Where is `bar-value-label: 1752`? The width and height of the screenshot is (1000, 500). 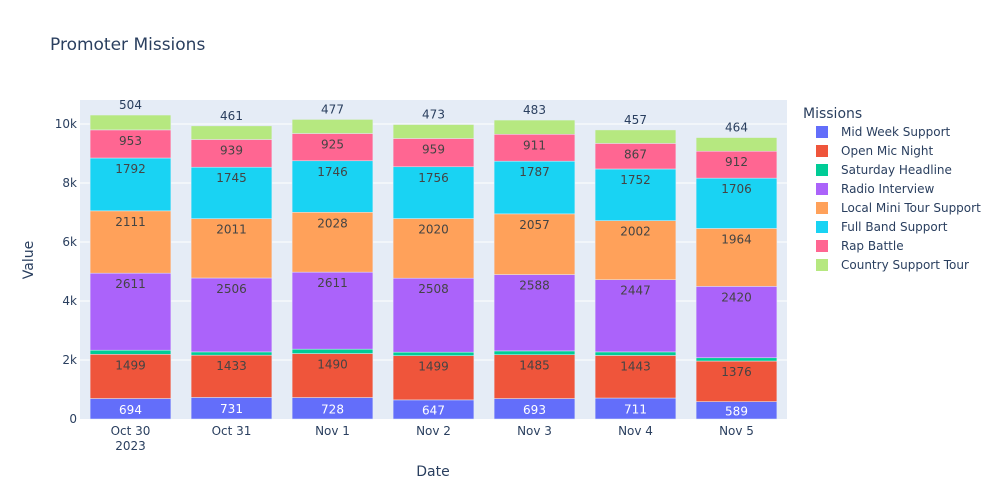 bar-value-label: 1752 is located at coordinates (635, 180).